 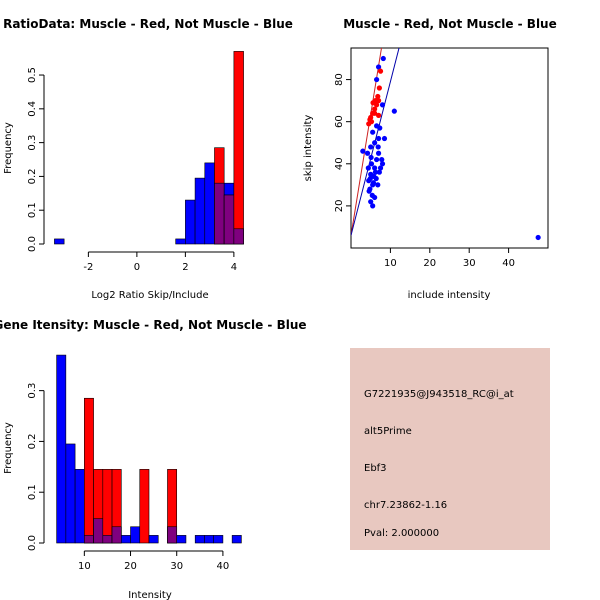 I want to click on intensity-histogram-y-tick-label-3: 0.3, so click(x=32, y=391).